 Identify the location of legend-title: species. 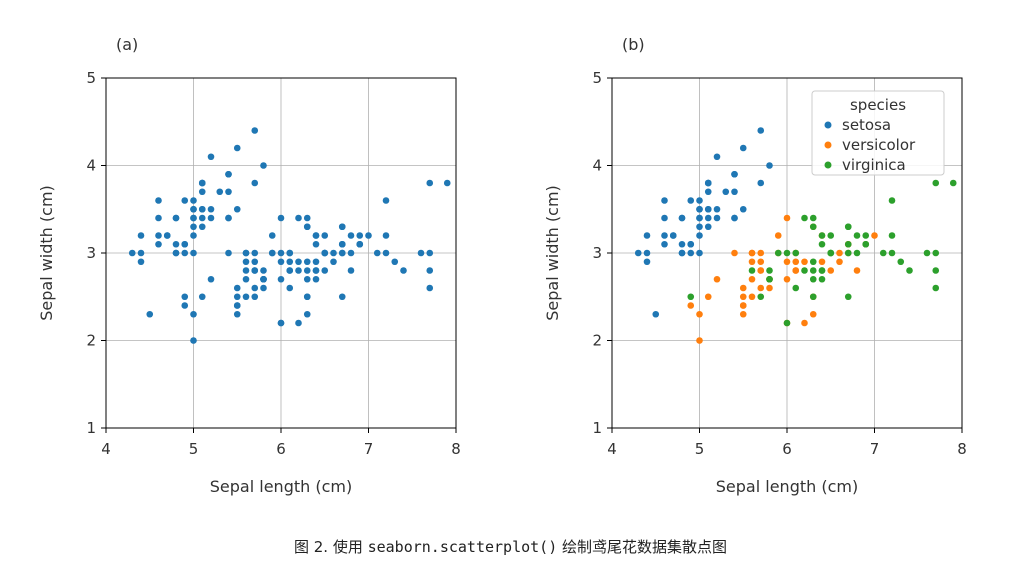
(878, 105).